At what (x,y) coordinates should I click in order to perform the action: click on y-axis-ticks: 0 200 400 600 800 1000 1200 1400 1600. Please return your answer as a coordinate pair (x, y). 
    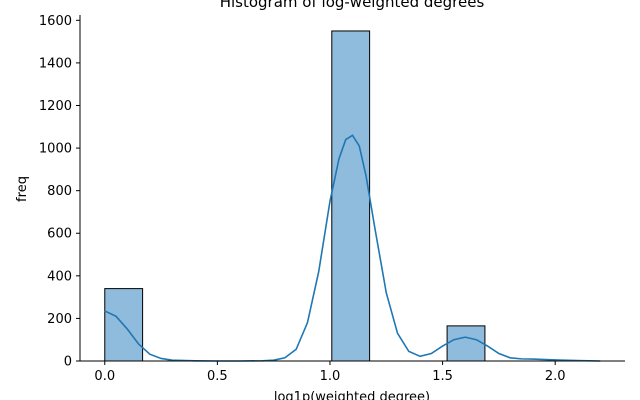
    Looking at the image, I should click on (59, 192).